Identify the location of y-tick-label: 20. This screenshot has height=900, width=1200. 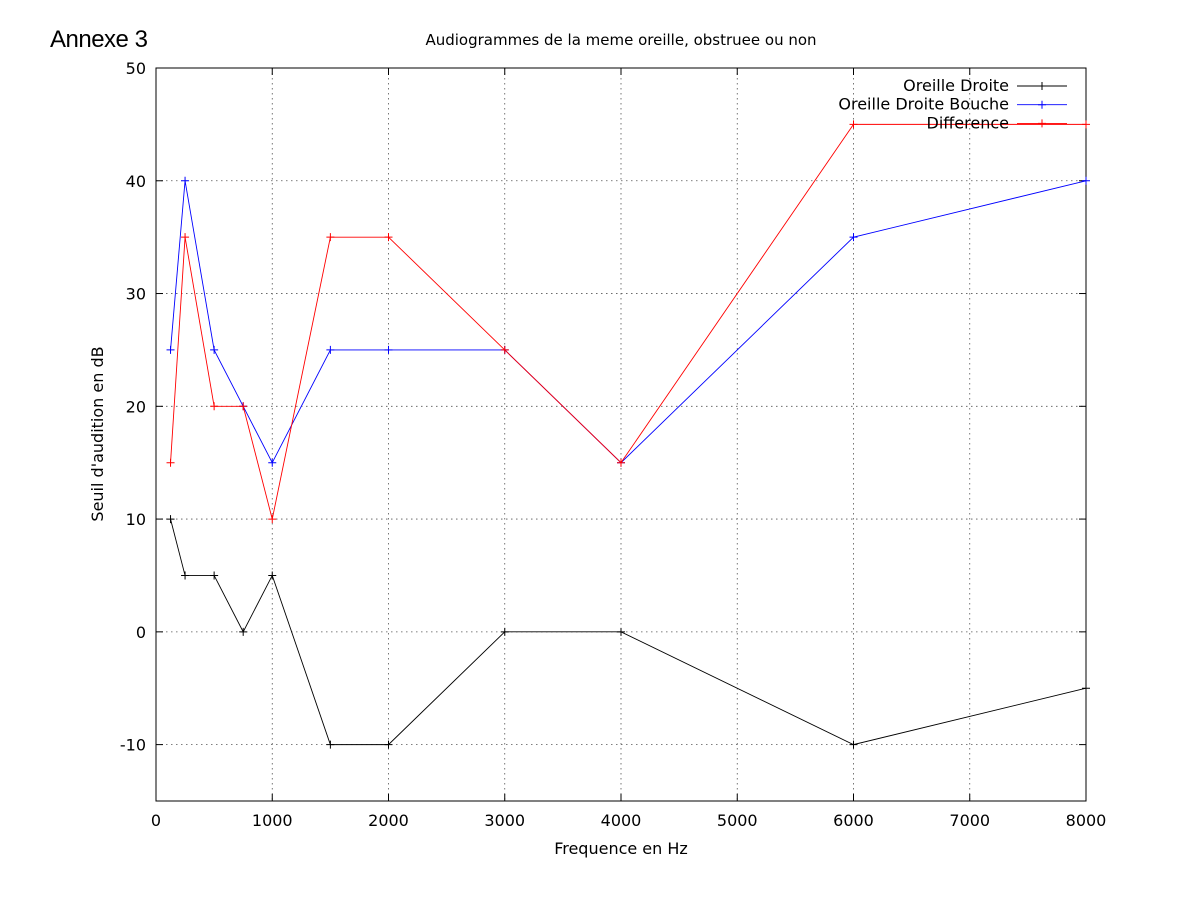
(136, 406).